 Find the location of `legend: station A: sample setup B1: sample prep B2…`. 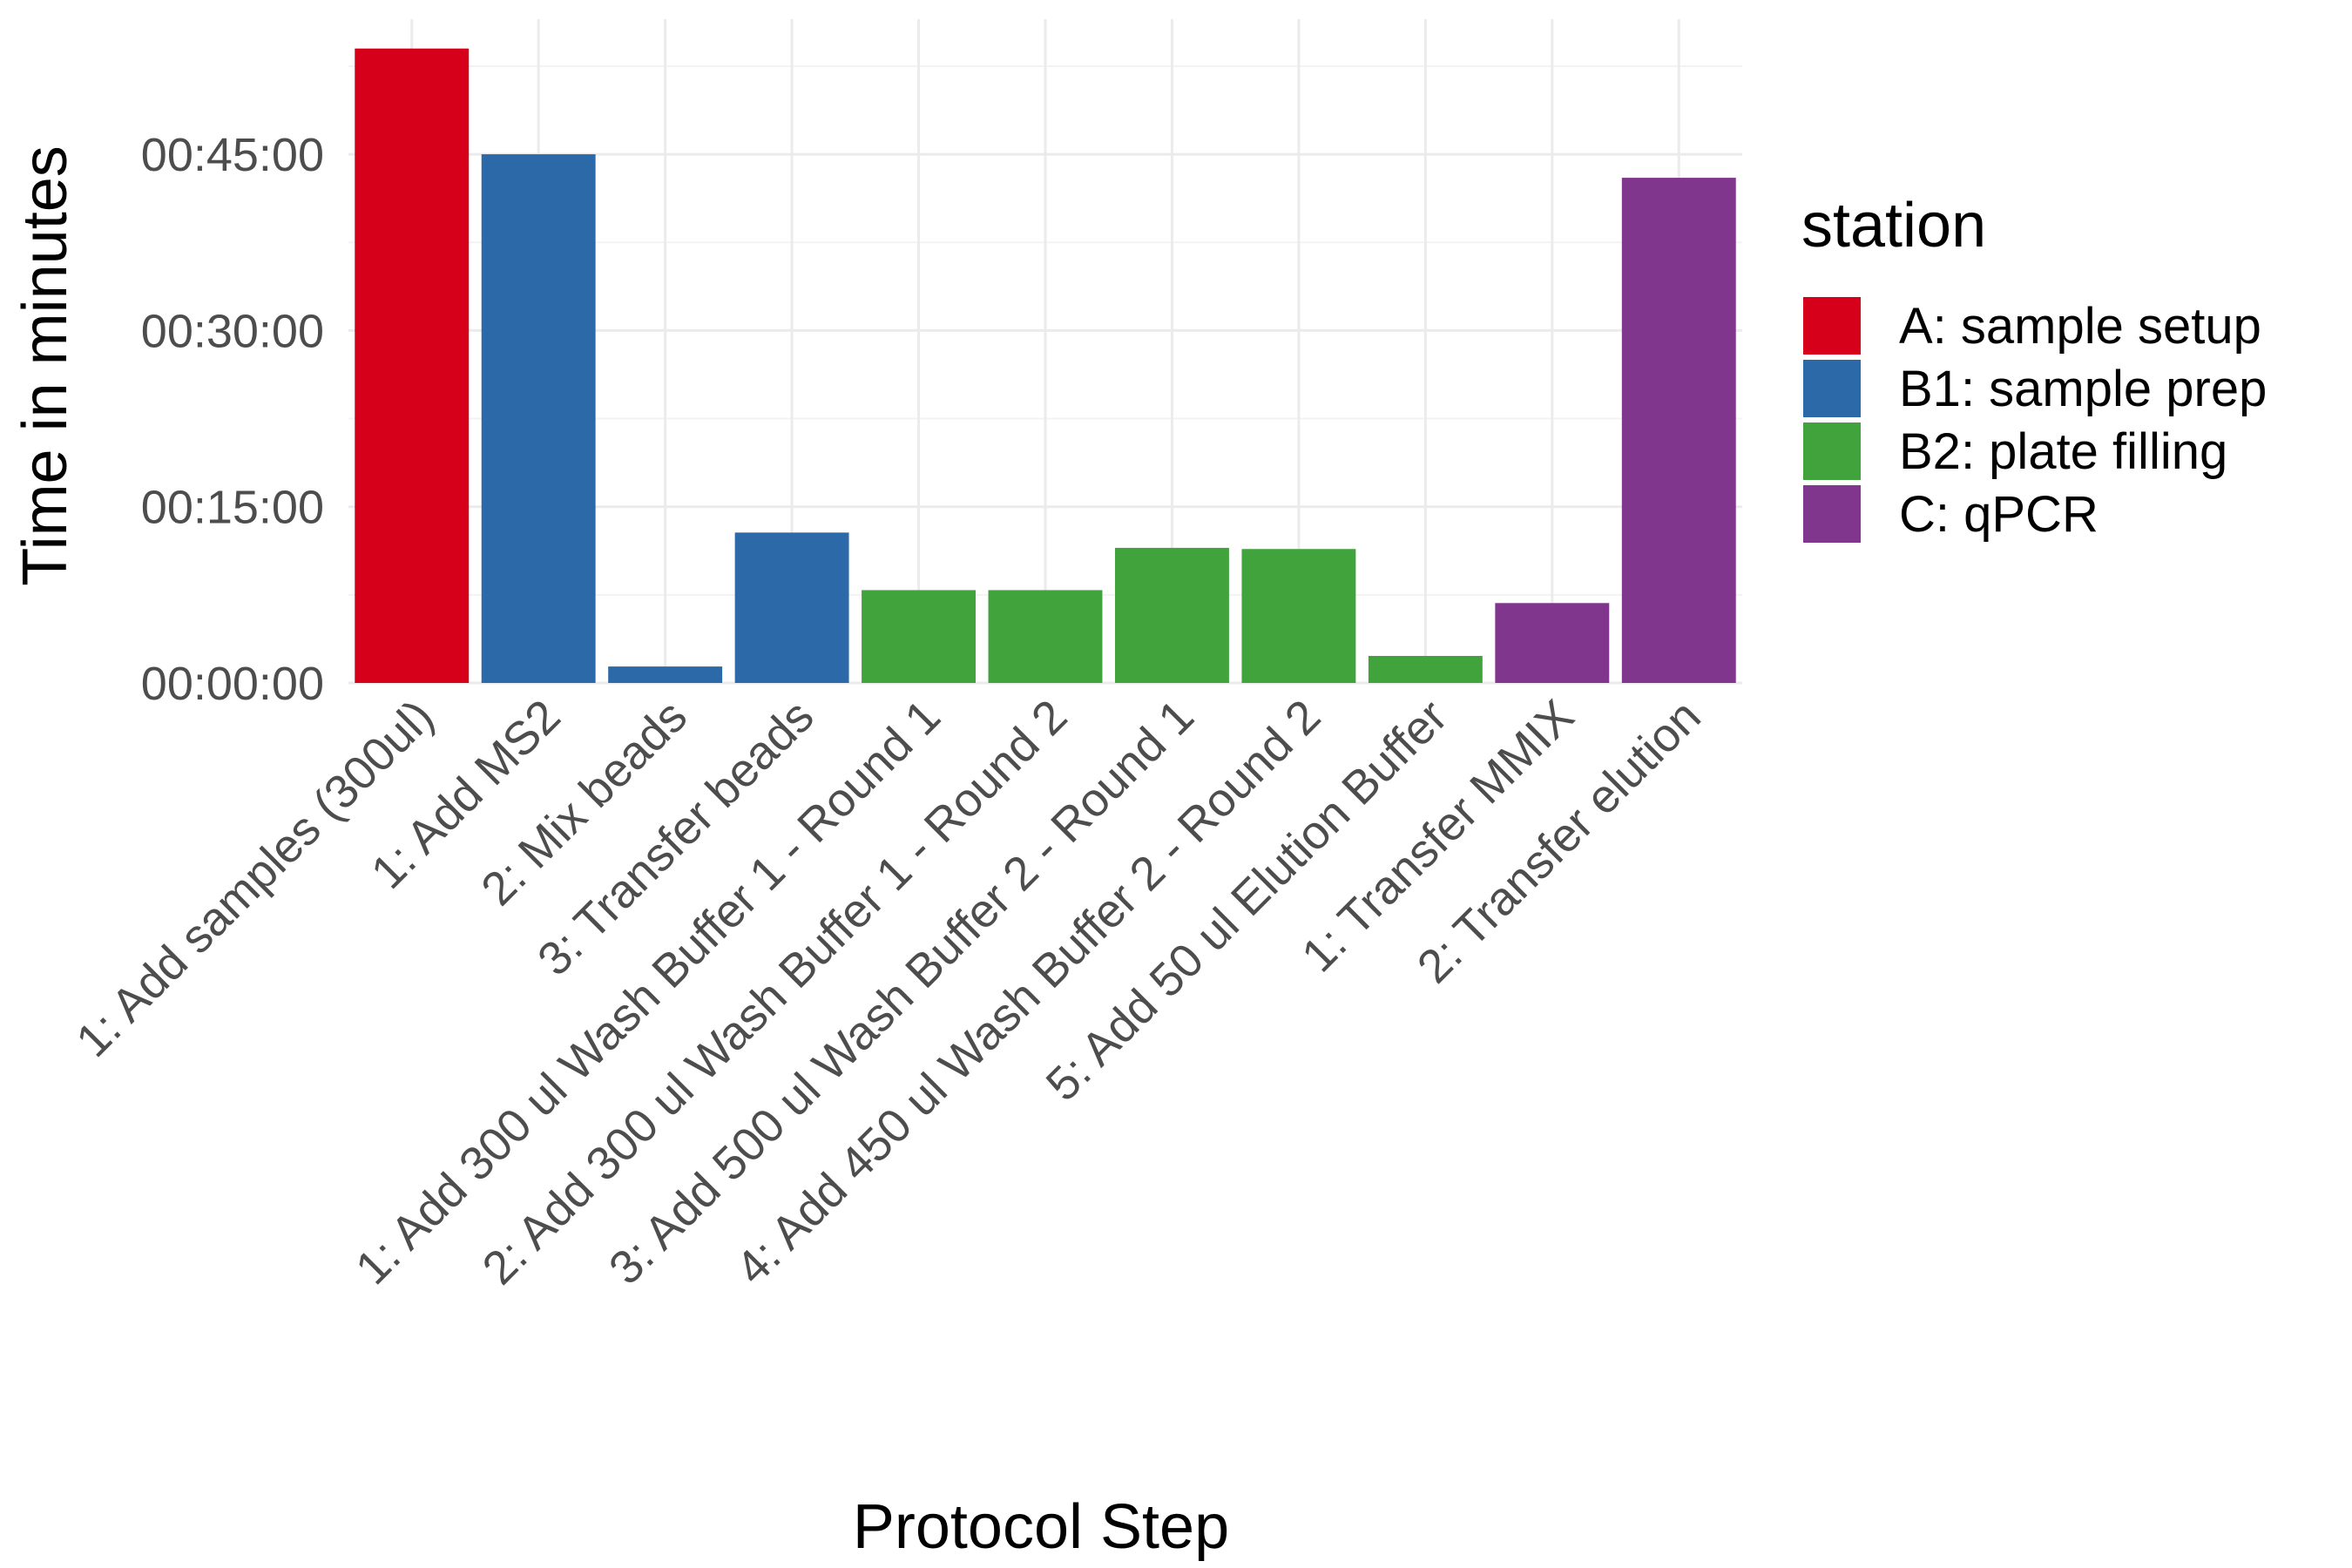

legend: station A: sample setup B1: sample prep B2… is located at coordinates (2034, 367).